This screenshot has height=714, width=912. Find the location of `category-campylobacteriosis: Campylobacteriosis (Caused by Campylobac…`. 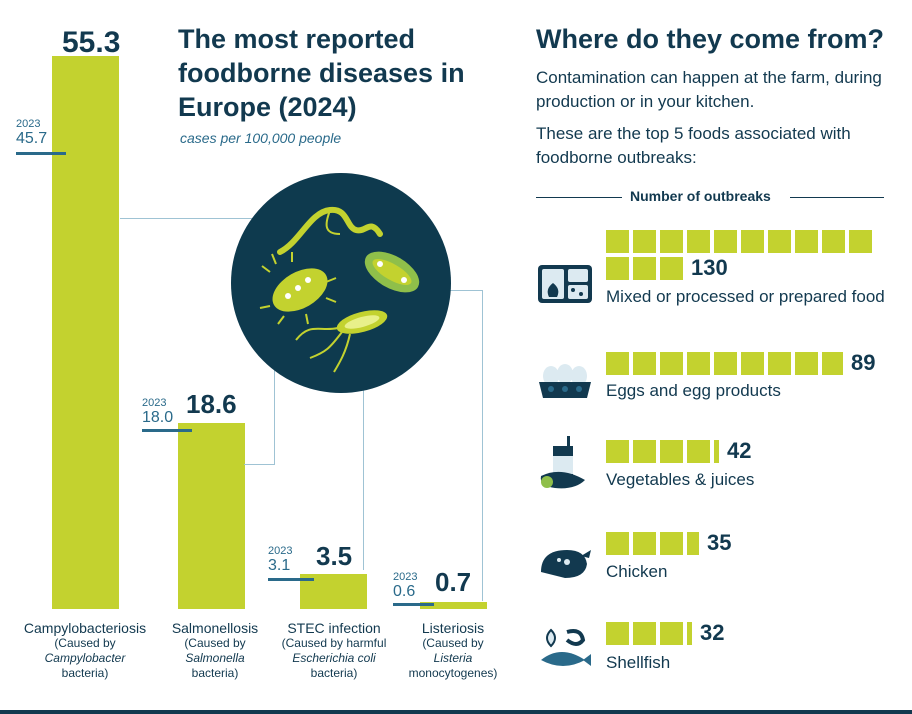

category-campylobacteriosis: Campylobacteriosis (Caused by Campylobac… is located at coordinates (85, 650).